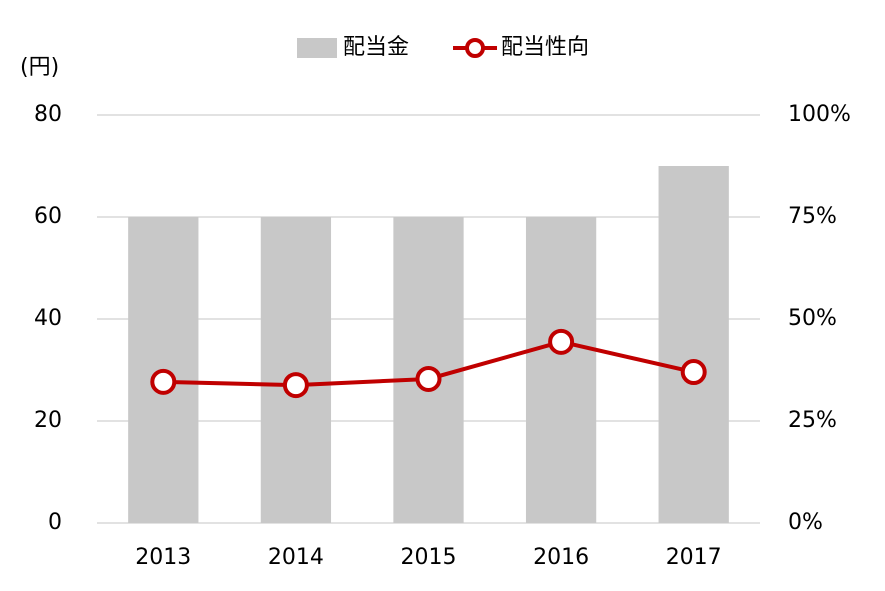  Describe the element at coordinates (812, 420) in the screenshot. I see `y2-tick-label: 25%` at that location.